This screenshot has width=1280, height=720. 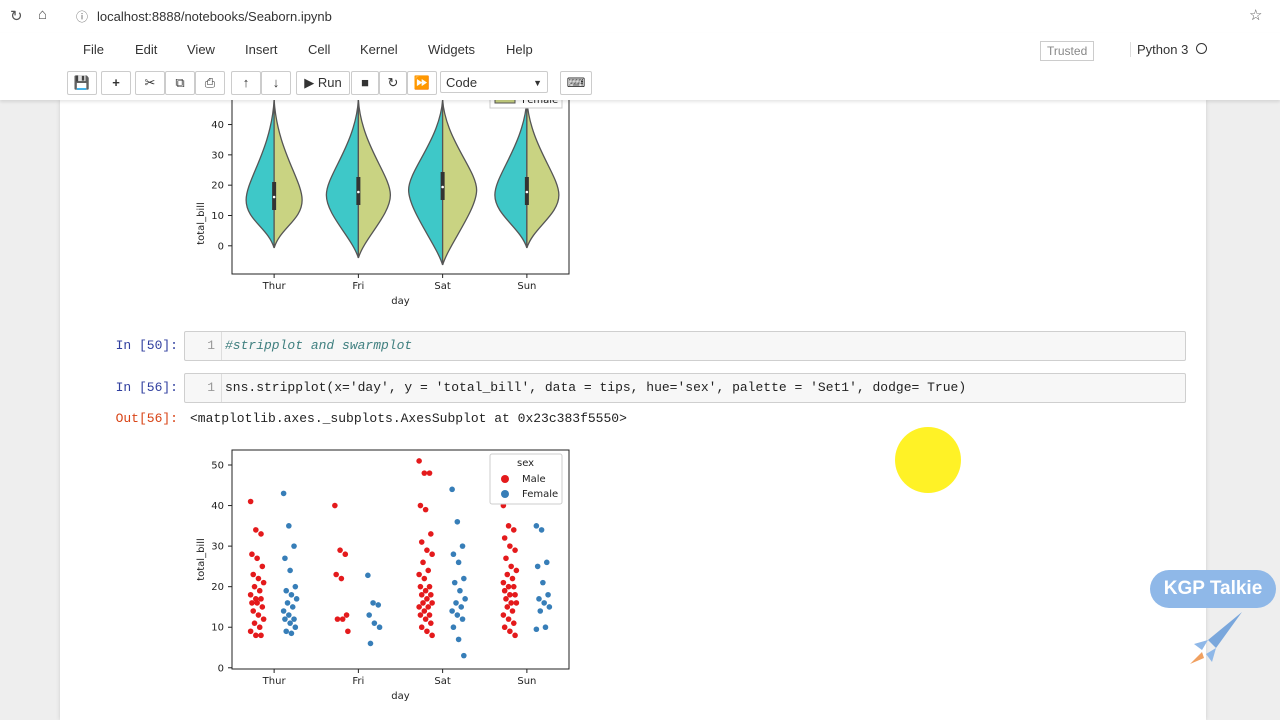 I want to click on menu-item: File, so click(x=93, y=49).